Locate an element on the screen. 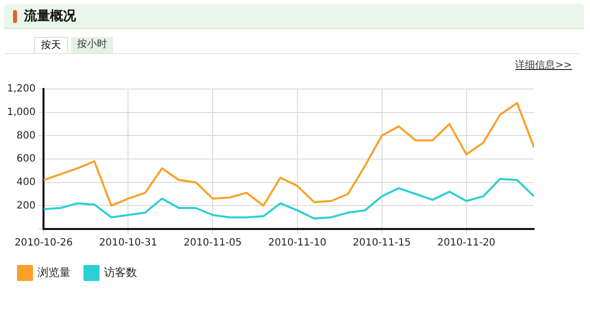 The width and height of the screenshot is (590, 334). legend-label: 访客数 is located at coordinates (120, 272).